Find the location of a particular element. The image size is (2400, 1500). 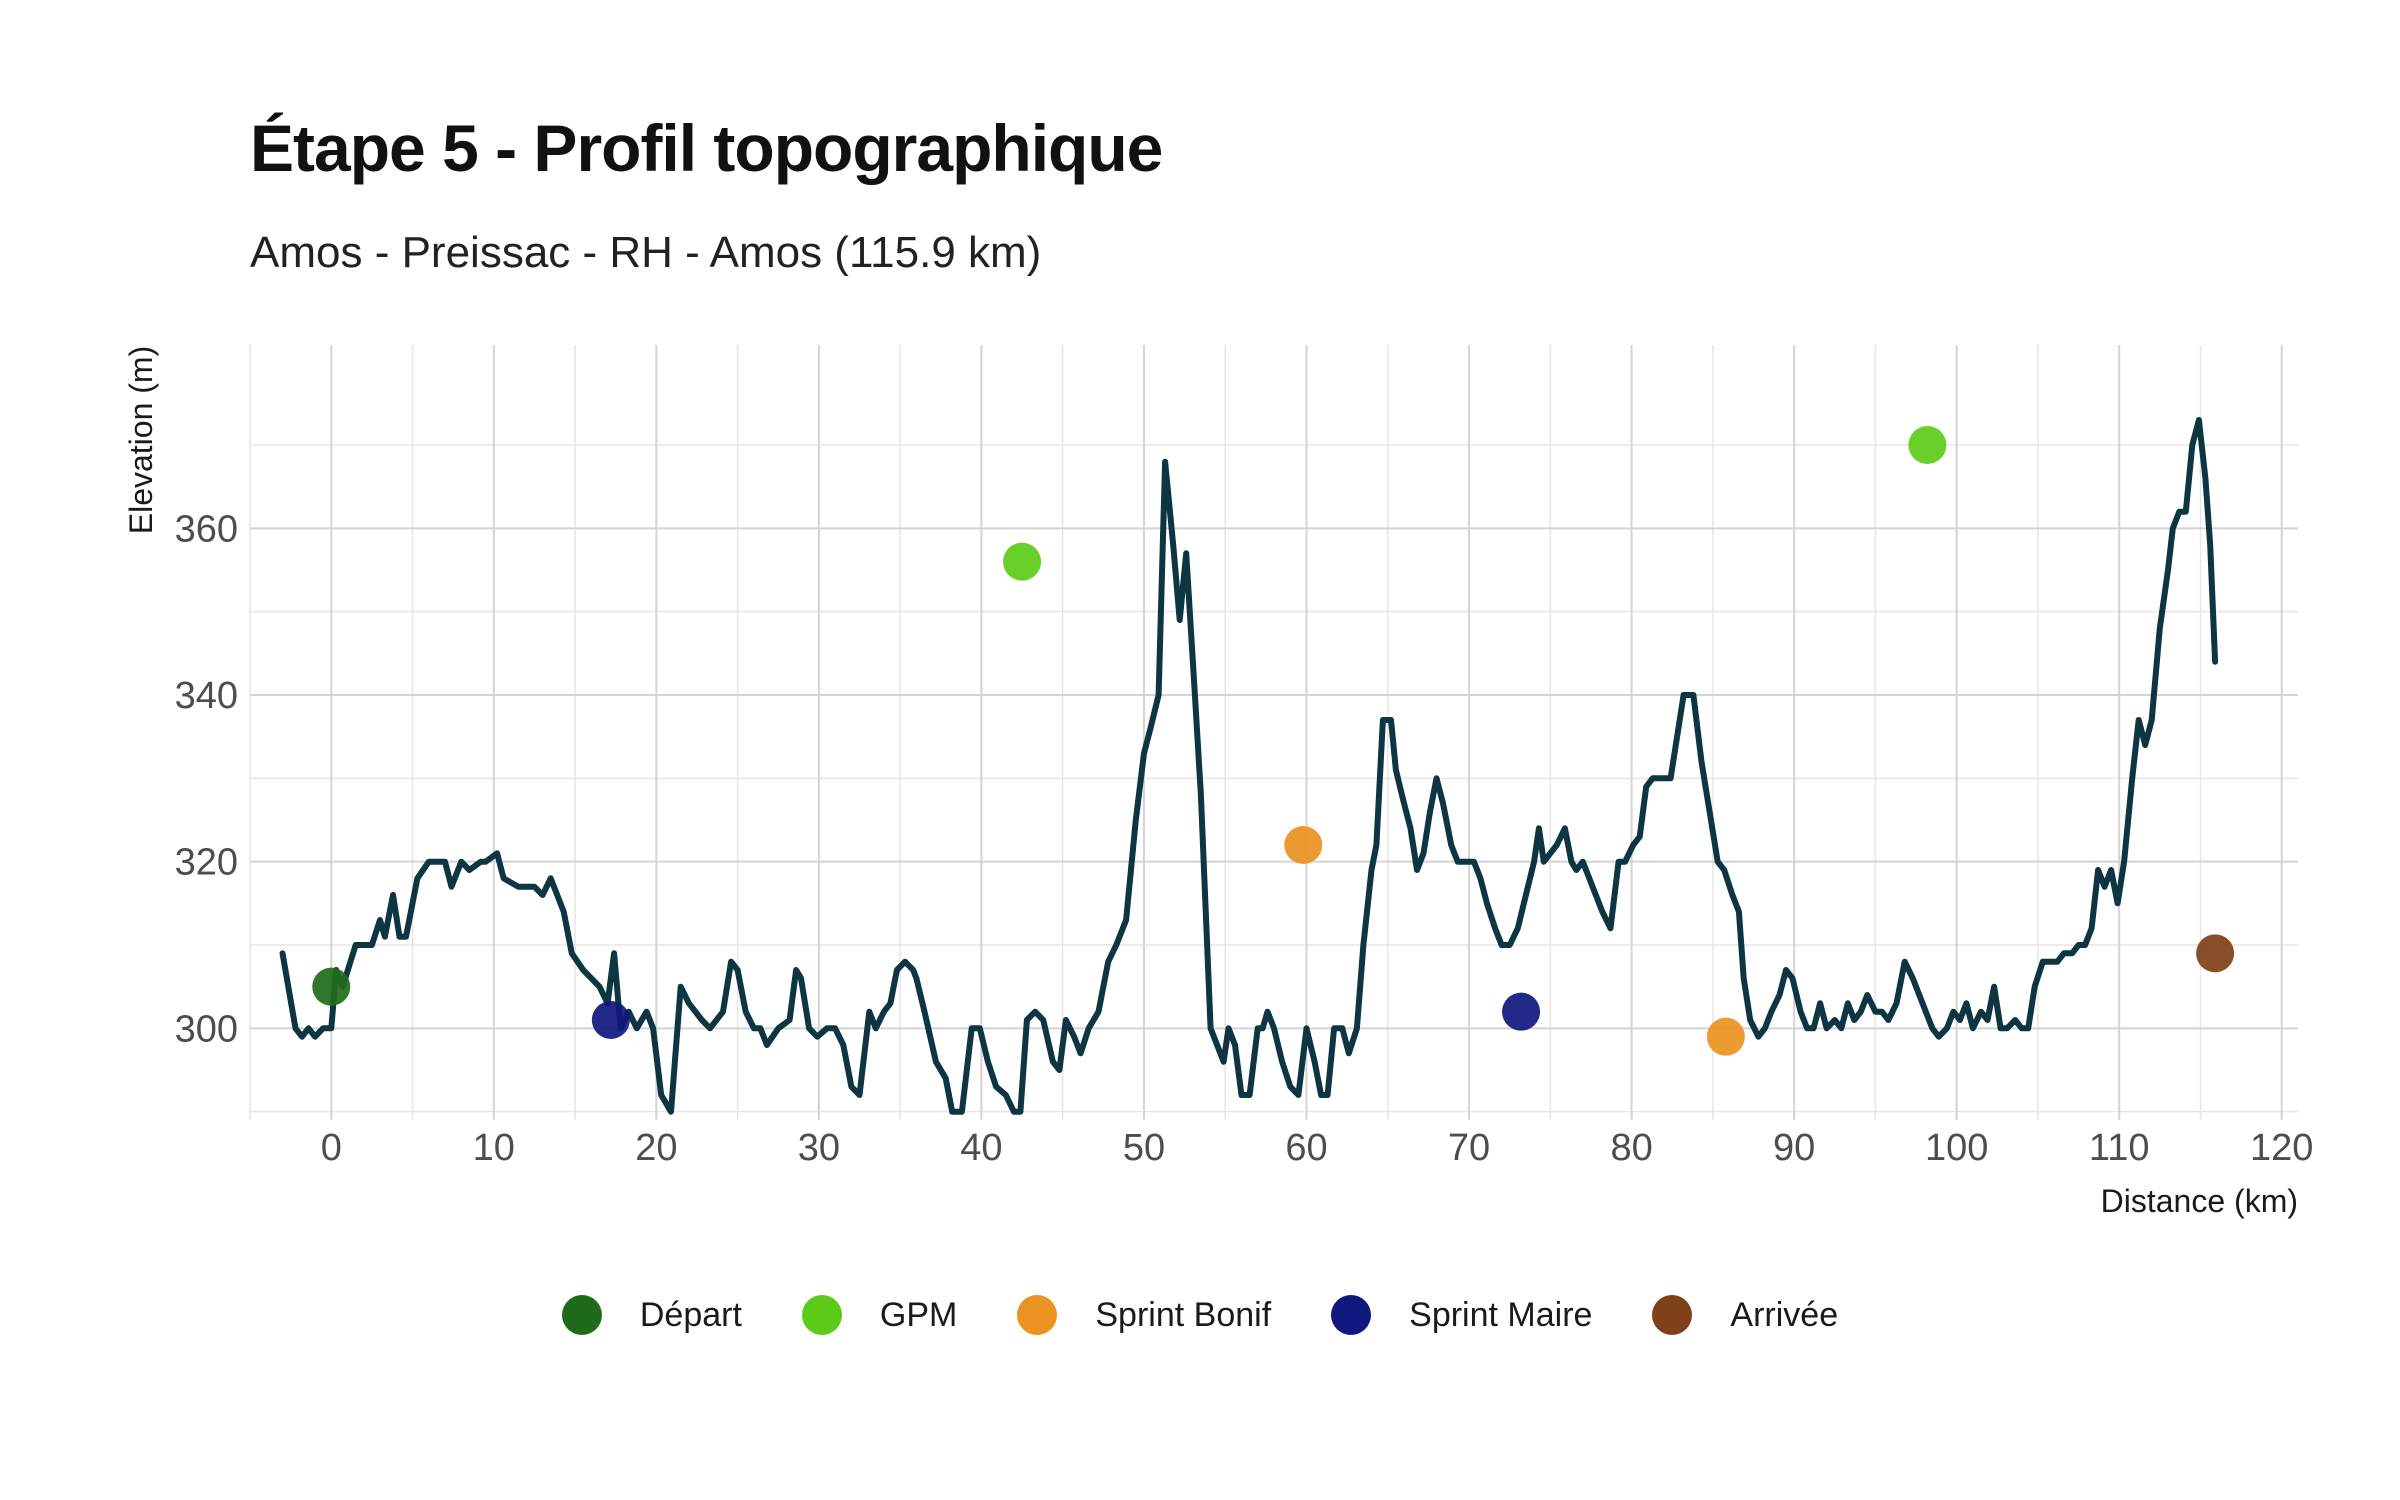

legend-item: Sprint Maire is located at coordinates (1461, 1315).